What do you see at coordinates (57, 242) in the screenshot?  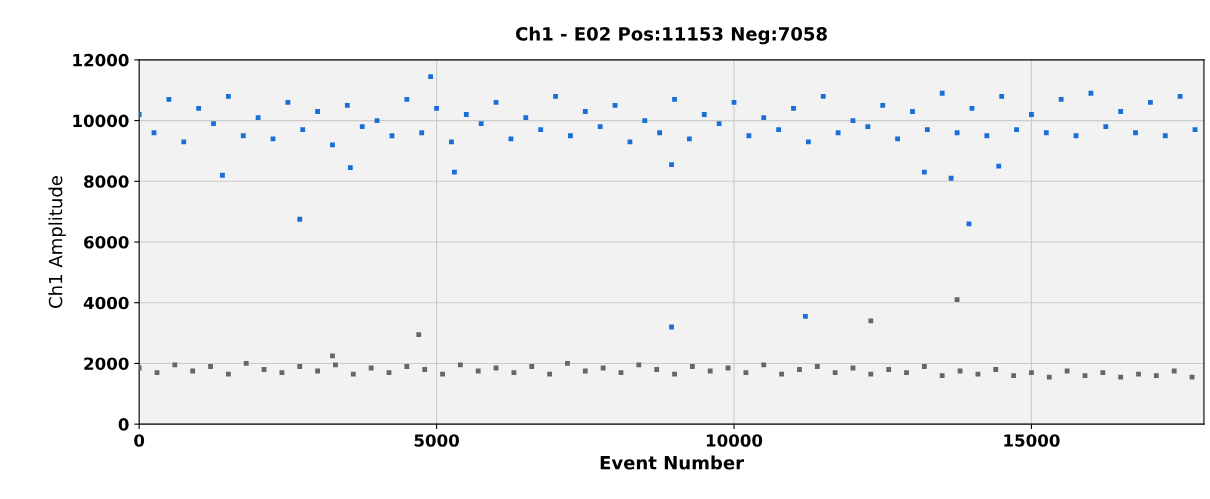 I see `y-axis-title: Ch1 Amplitude` at bounding box center [57, 242].